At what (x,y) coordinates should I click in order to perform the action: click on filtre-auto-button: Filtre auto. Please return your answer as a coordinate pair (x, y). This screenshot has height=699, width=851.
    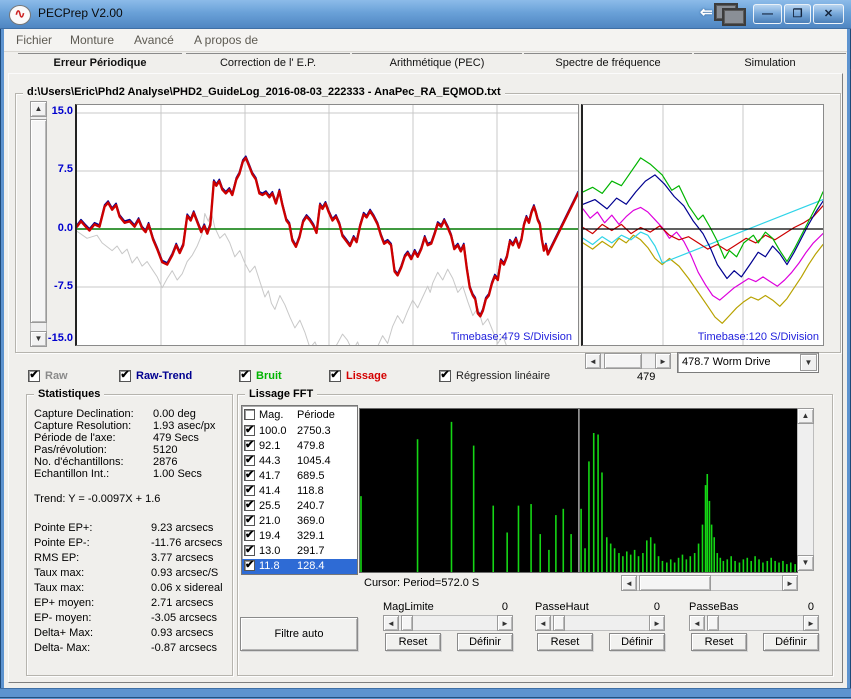
    Looking at the image, I should click on (299, 634).